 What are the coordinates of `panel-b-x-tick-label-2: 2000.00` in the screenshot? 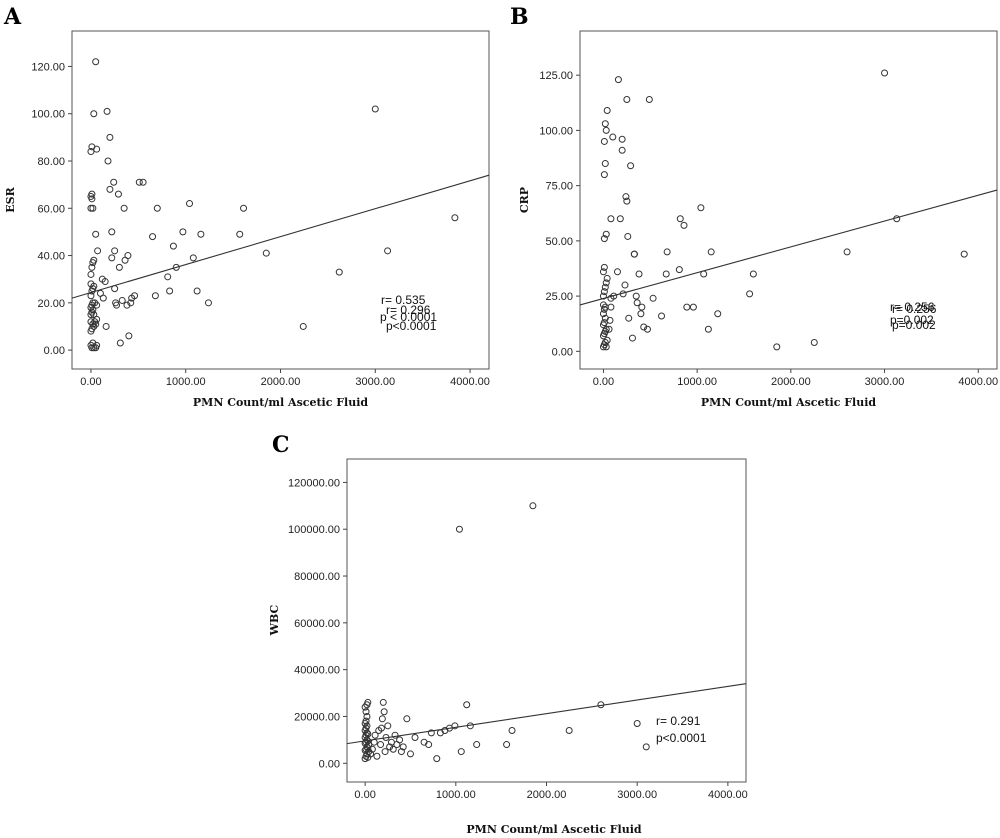 It's located at (791, 382).